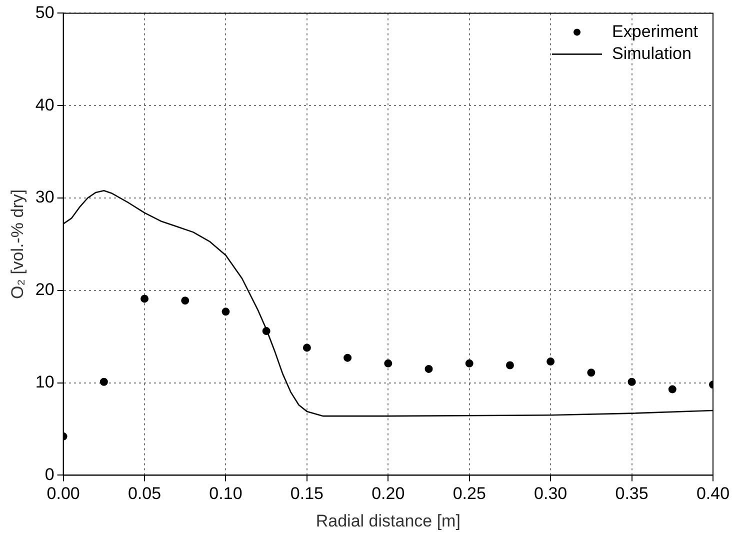 The image size is (735, 540). Describe the element at coordinates (44, 290) in the screenshot. I see `y-tick-label: 20` at that location.